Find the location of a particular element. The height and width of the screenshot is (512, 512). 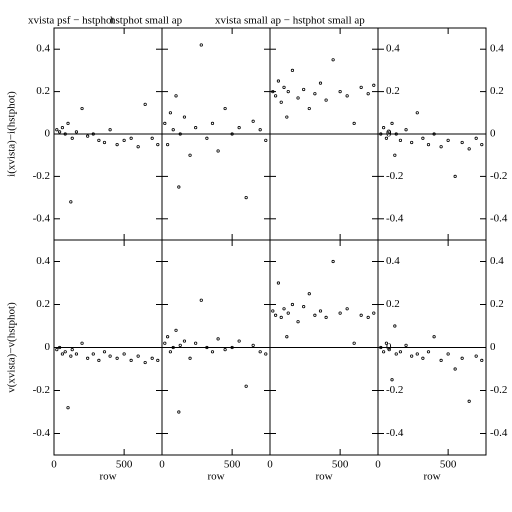

y2-tick-label: -0.2 is located at coordinates (498, 176).